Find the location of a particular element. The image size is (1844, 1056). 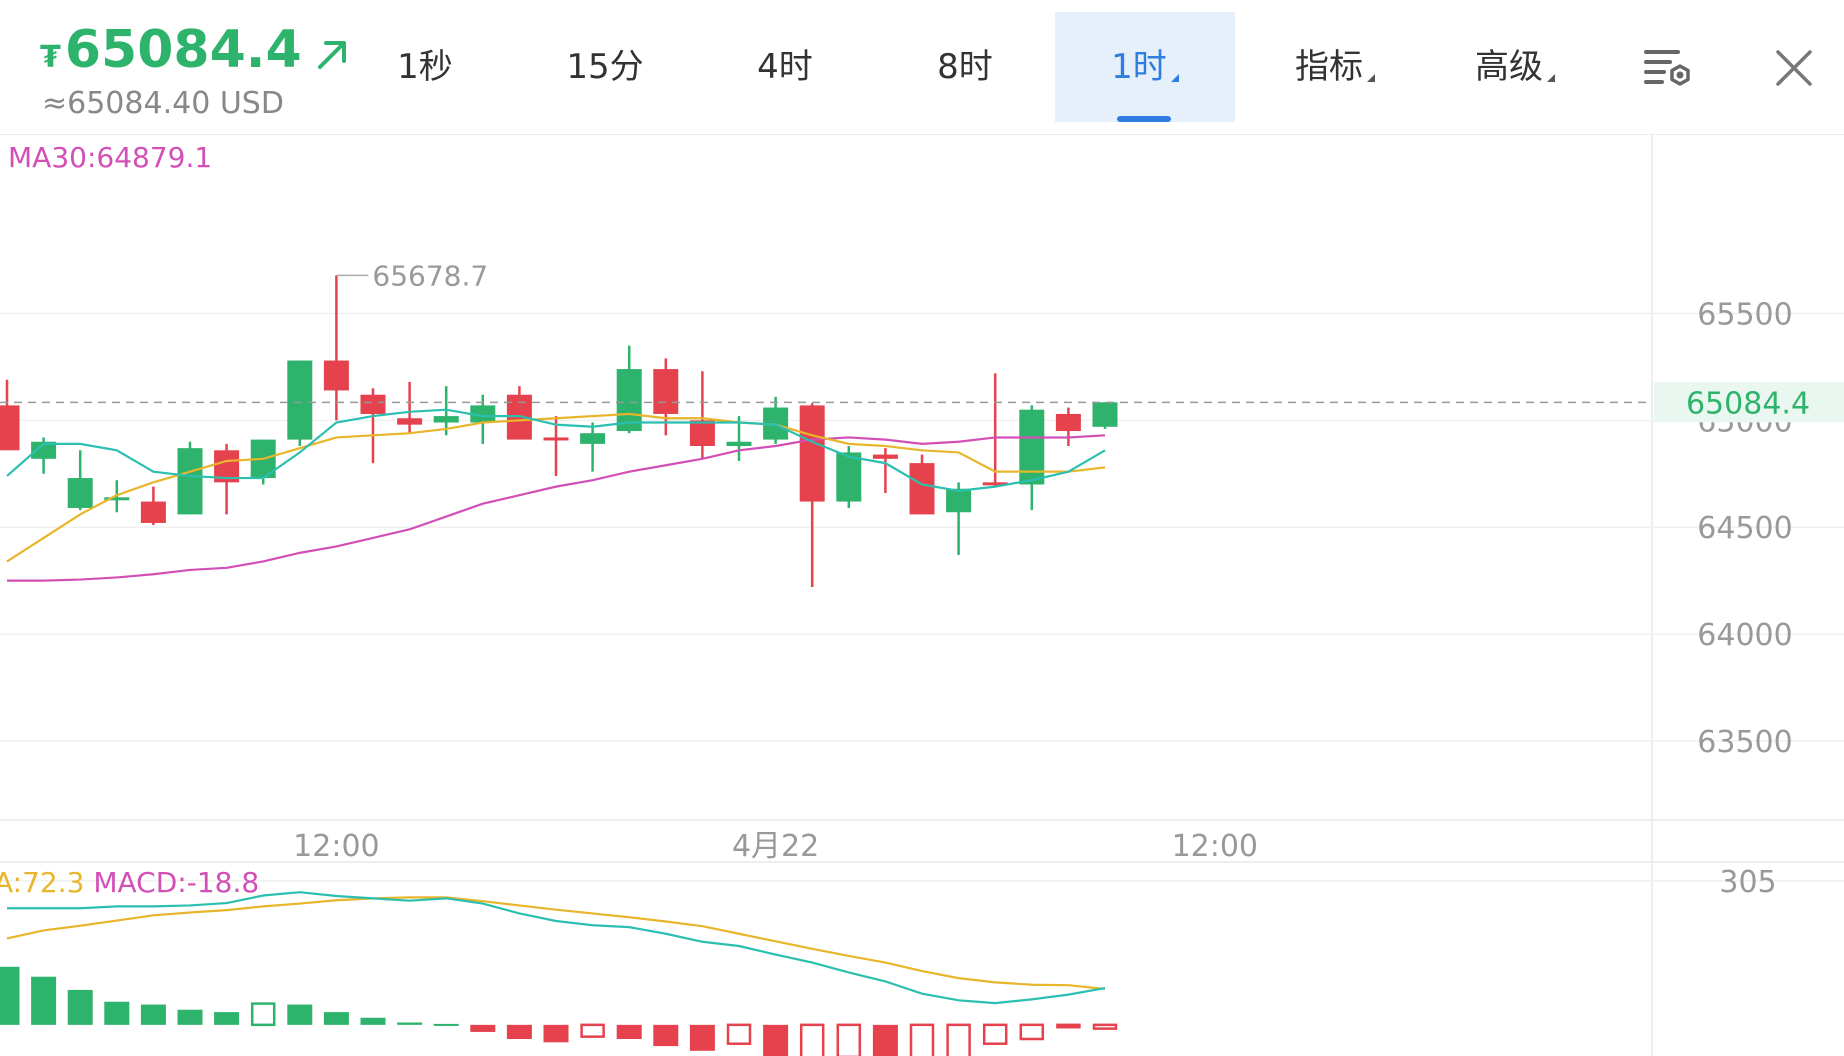

currency-symbol: ₮ is located at coordinates (50, 57).